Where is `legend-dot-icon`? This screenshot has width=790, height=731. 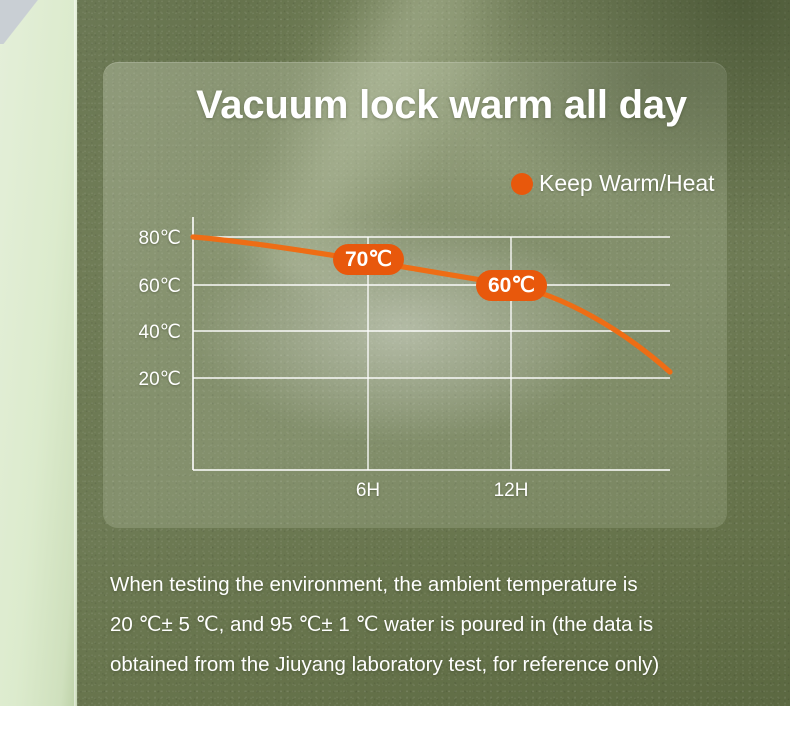 legend-dot-icon is located at coordinates (522, 183).